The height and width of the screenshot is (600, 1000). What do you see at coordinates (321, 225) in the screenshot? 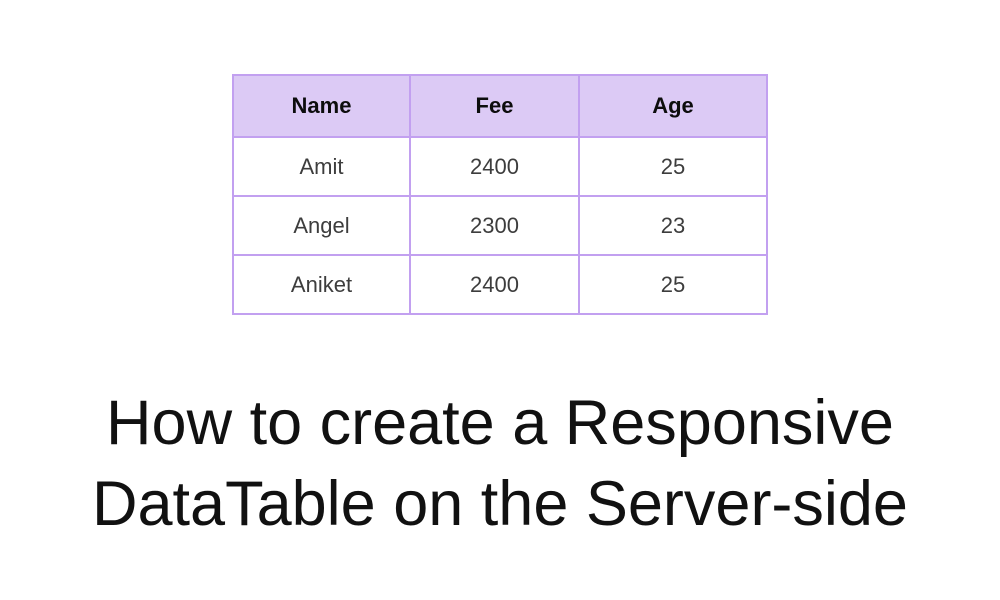
I see `table-cell-name: Angel` at bounding box center [321, 225].